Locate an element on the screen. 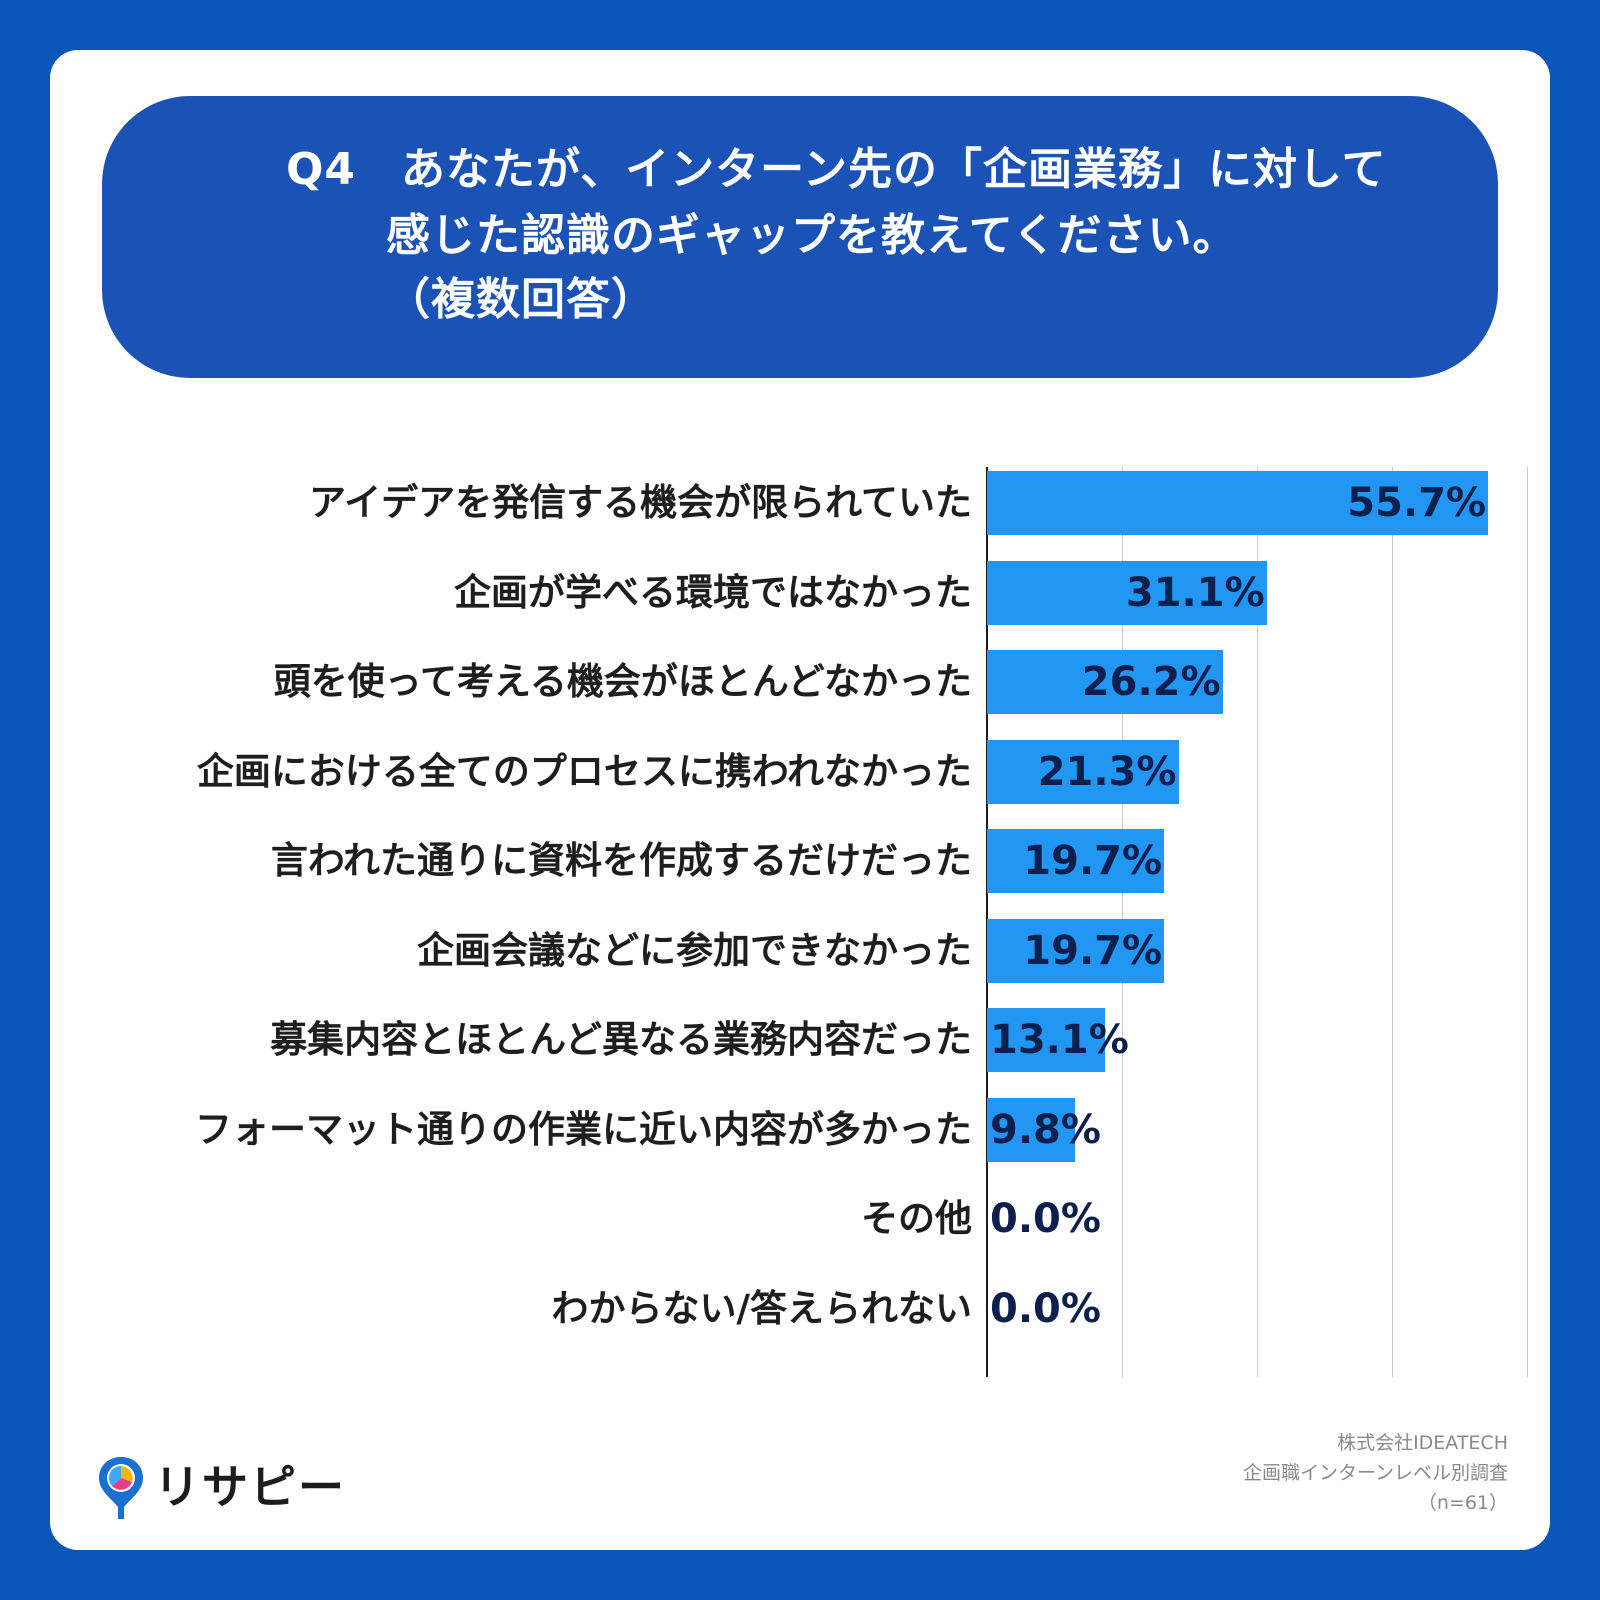  category-label: 言われた通りに資料を作成するだけだった is located at coordinates (621, 860).